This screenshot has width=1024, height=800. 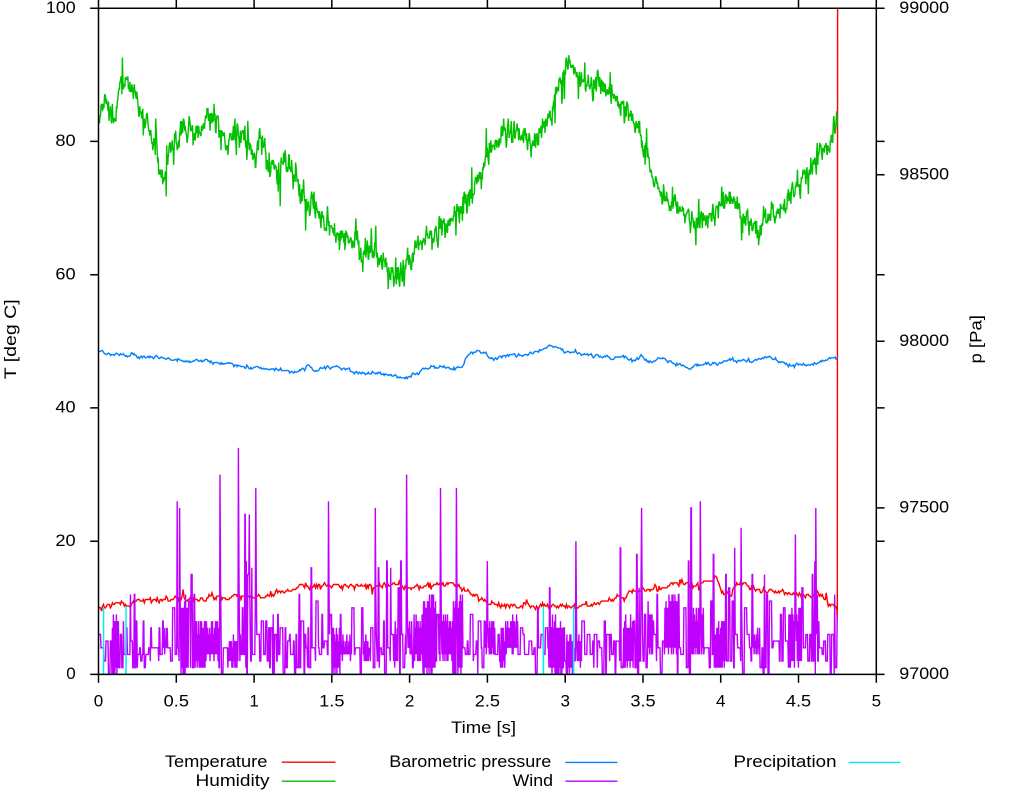 What do you see at coordinates (233, 780) in the screenshot?
I see `svg-text: Humidity` at bounding box center [233, 780].